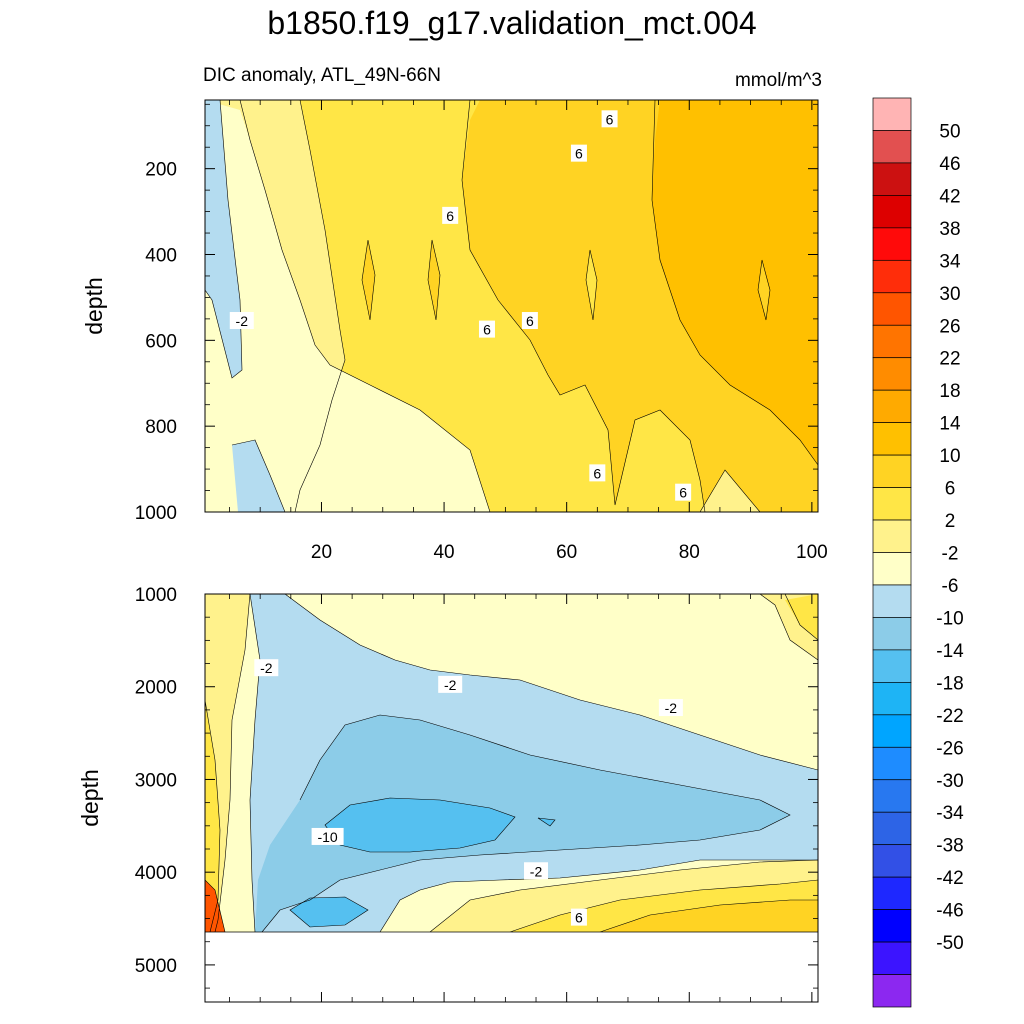 This screenshot has width=1024, height=1024. Describe the element at coordinates (950, 261) in the screenshot. I see `colorbar-label: 34` at that location.